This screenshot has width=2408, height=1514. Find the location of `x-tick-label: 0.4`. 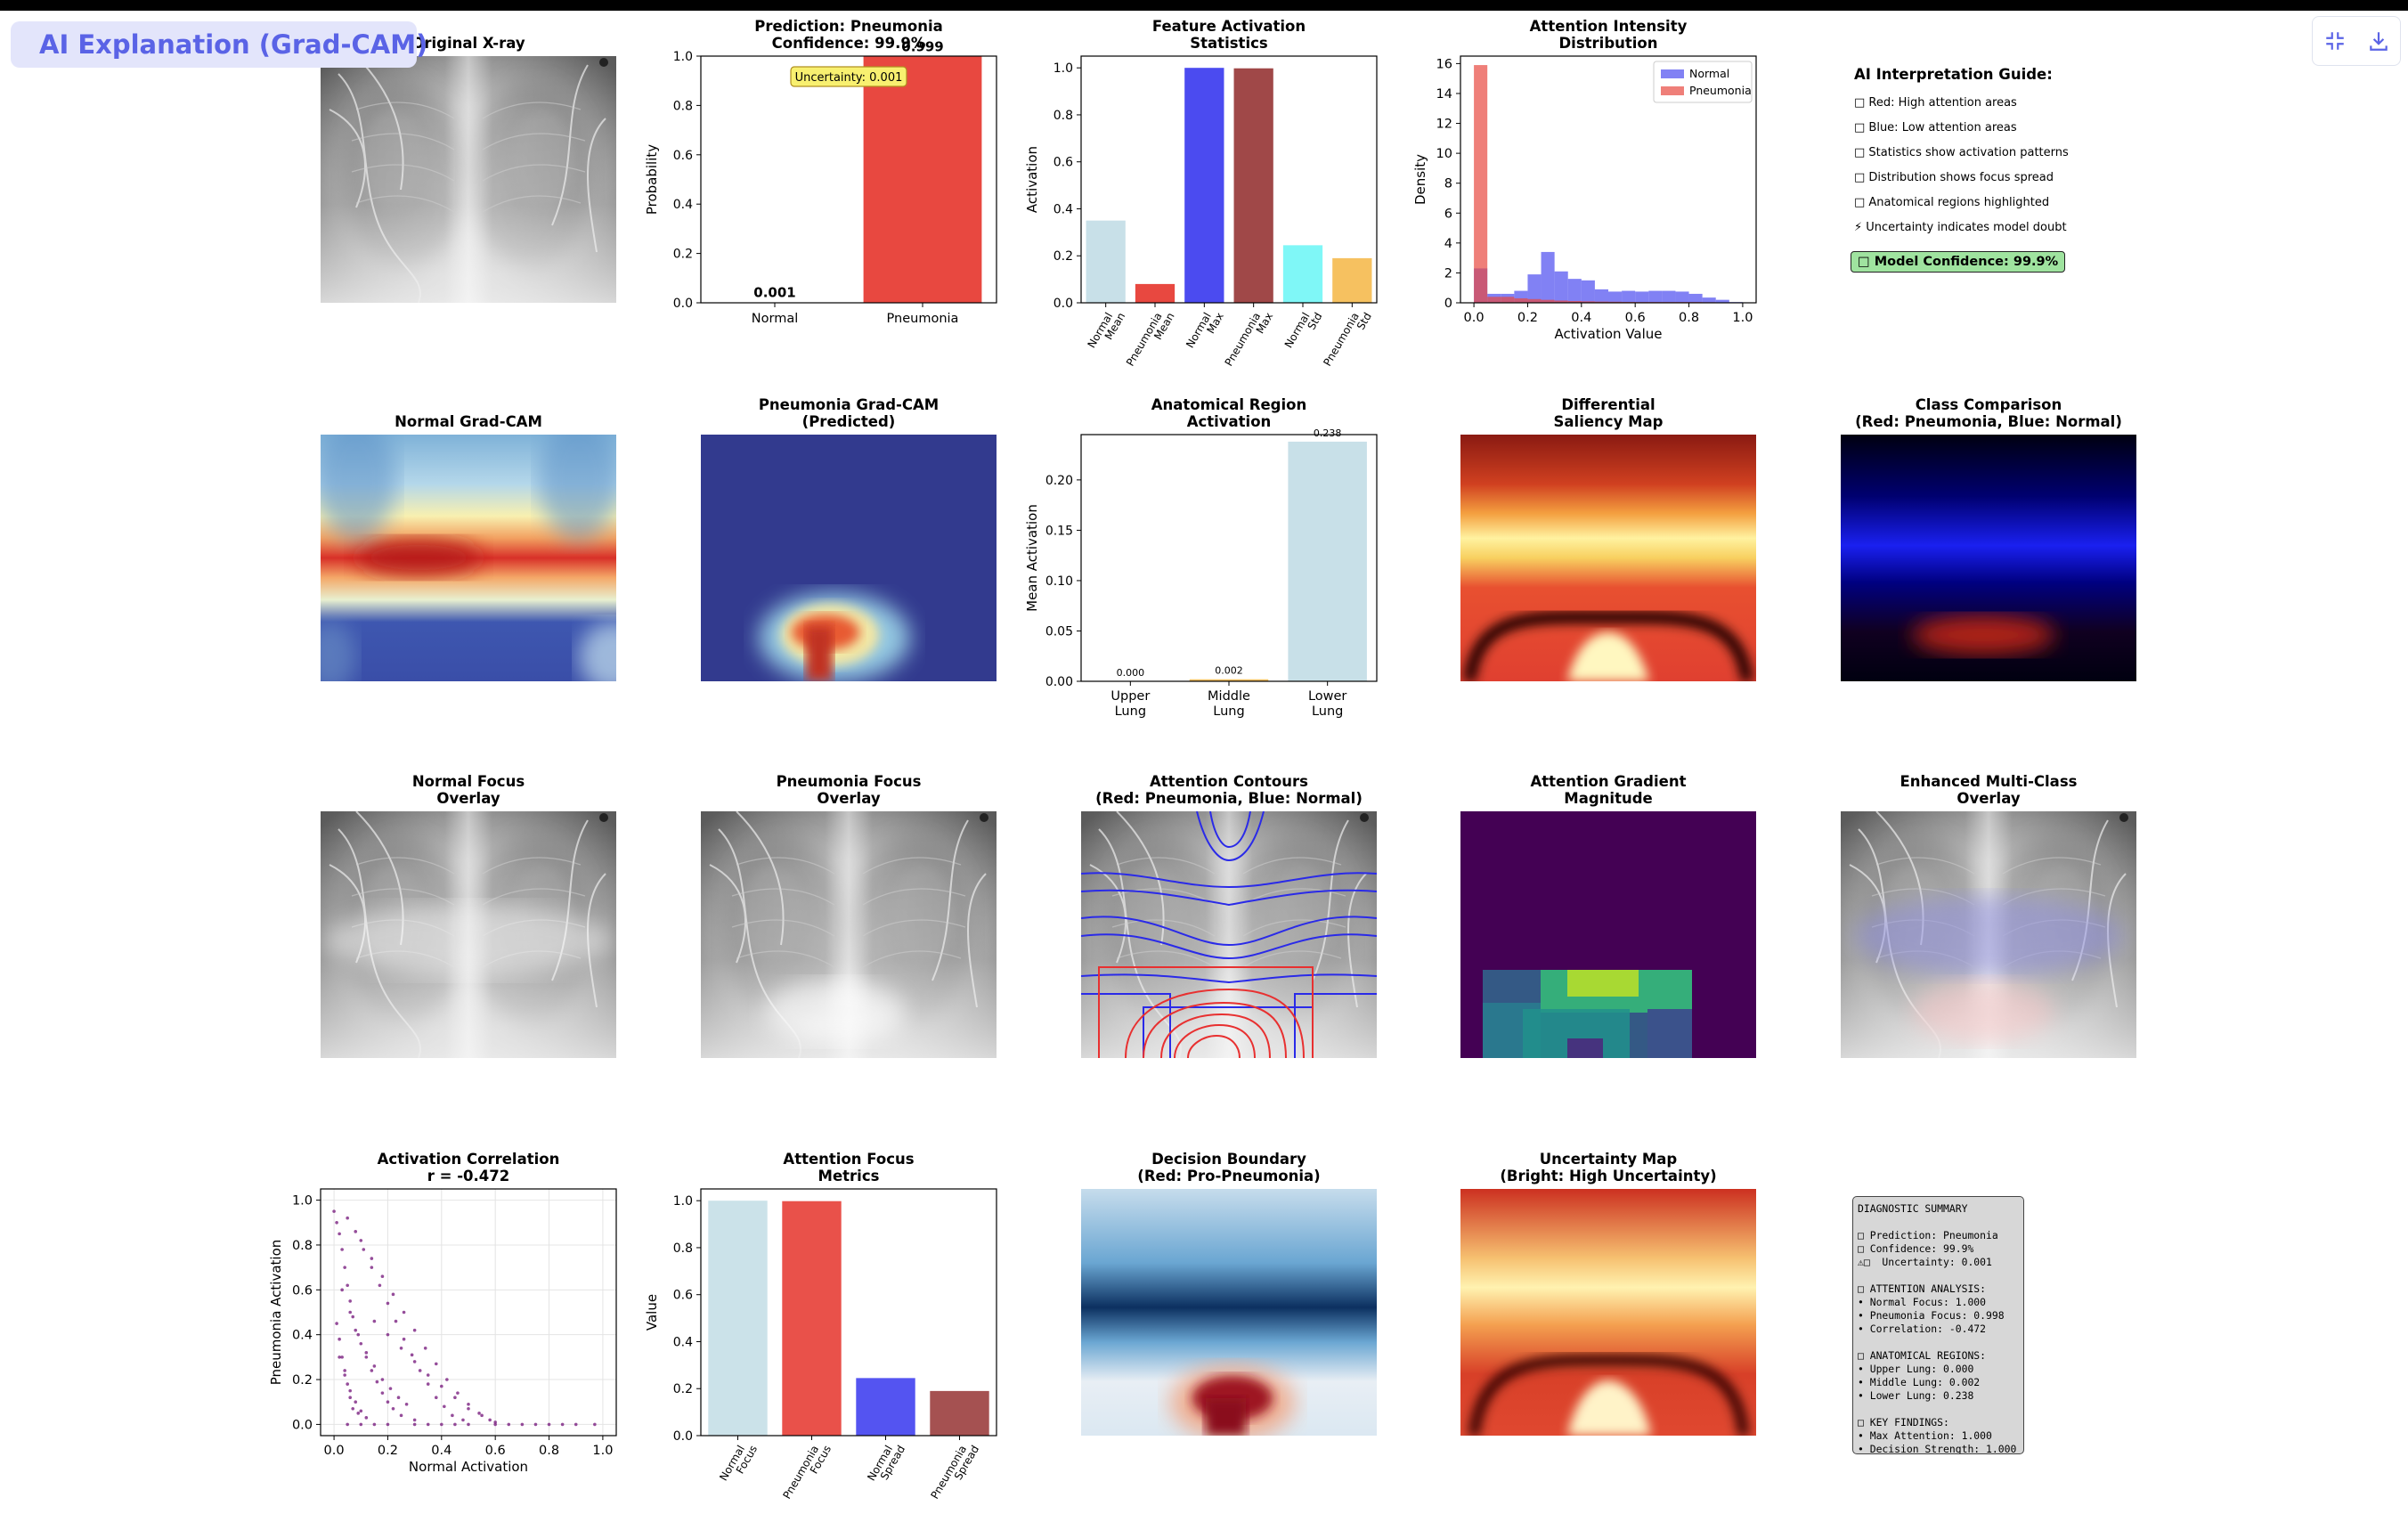

x-tick-label: 0.4 is located at coordinates (441, 1451).